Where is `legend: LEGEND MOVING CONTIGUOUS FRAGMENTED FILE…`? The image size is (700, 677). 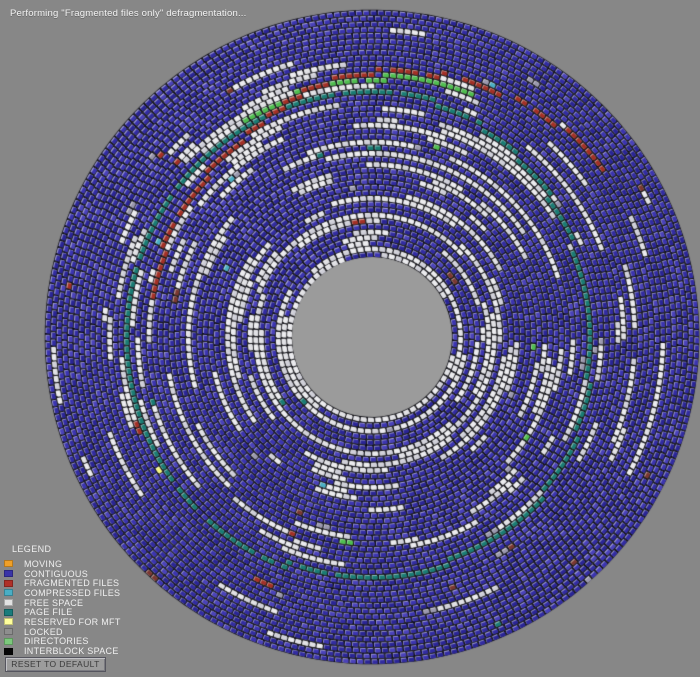 legend: LEGEND MOVING CONTIGUOUS FRAGMENTED FILE… is located at coordinates (62, 600).